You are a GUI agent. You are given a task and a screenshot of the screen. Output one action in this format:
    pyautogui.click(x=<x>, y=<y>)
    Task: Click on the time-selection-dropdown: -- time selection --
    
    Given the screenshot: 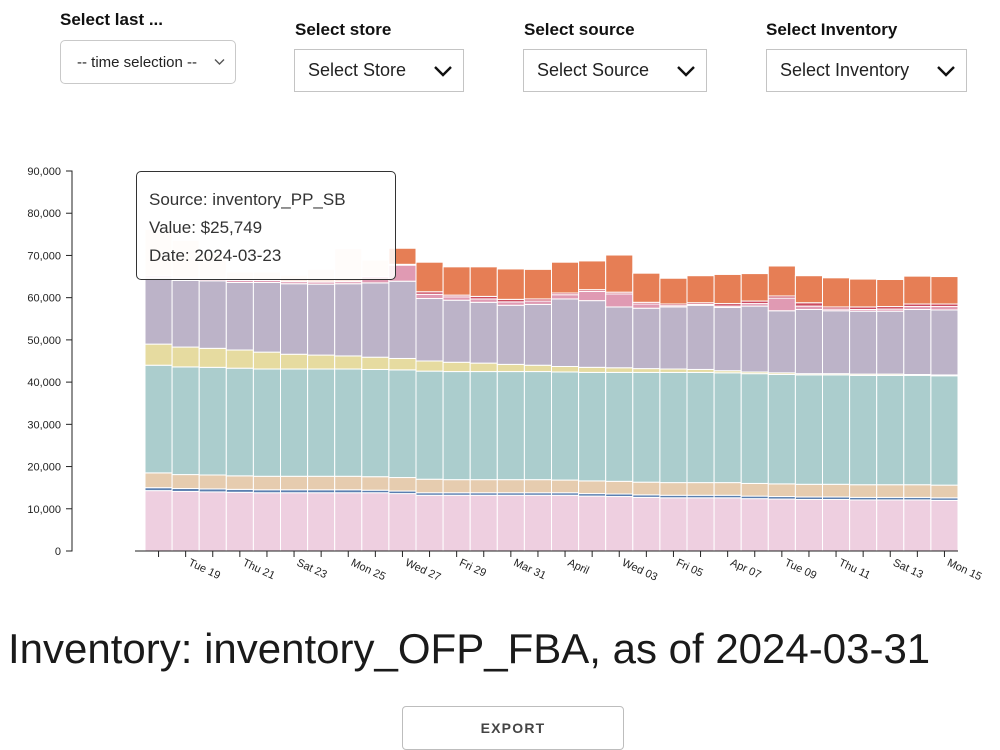 What is the action you would take?
    pyautogui.click(x=148, y=62)
    